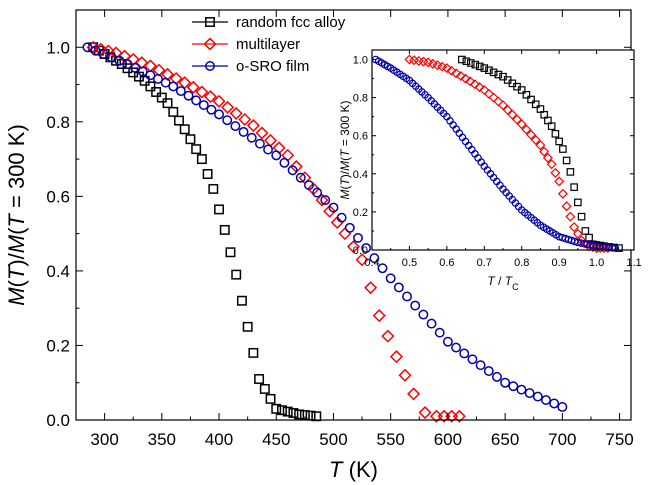 Image resolution: width=661 pixels, height=485 pixels. Describe the element at coordinates (360, 99) in the screenshot. I see `inset-y-tick-label: 0.8` at that location.